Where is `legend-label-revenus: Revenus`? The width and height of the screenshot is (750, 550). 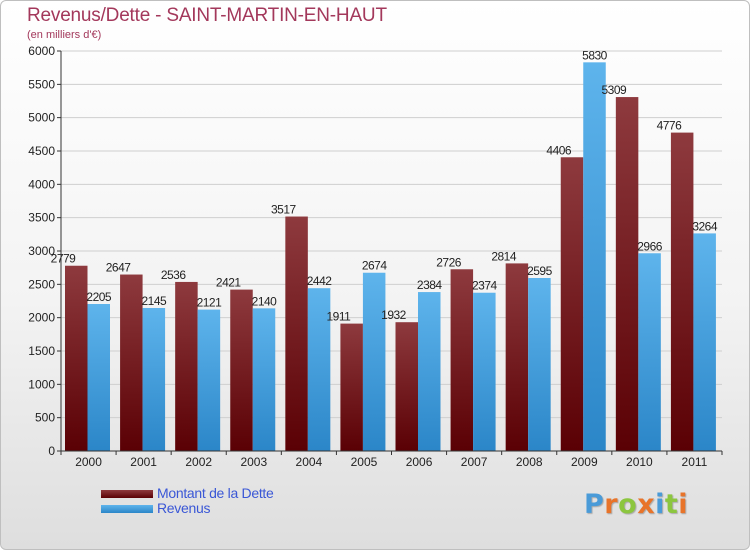 legend-label-revenus: Revenus is located at coordinates (184, 508).